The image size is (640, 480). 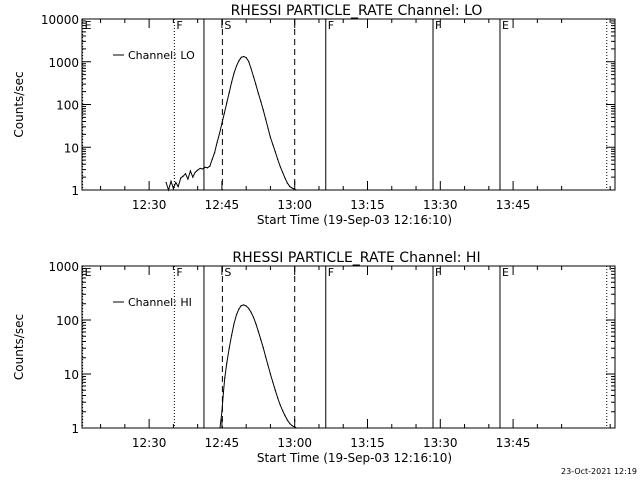 I want to click on y-tick-label: 1, so click(x=75, y=191).